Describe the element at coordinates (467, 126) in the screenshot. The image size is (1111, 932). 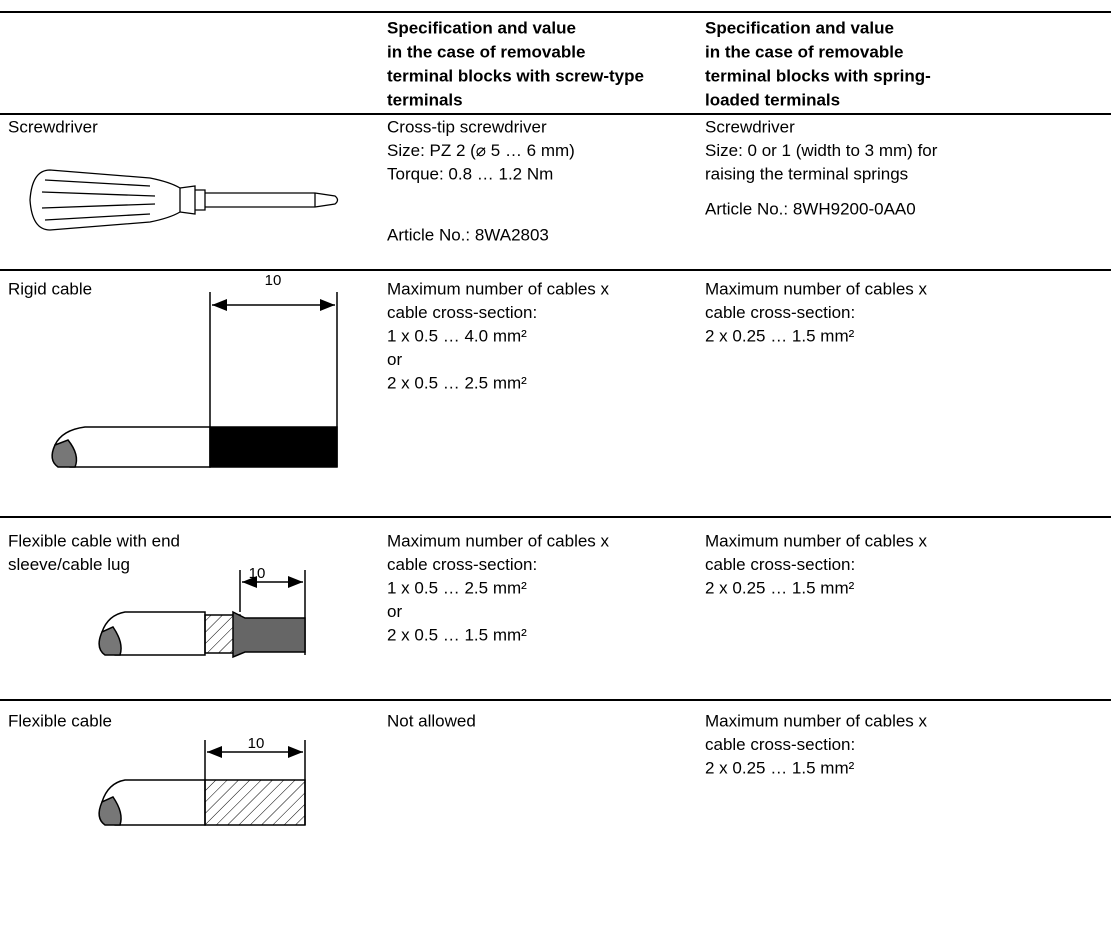
I see `spec-text: Cross-tip screwdriver` at that location.